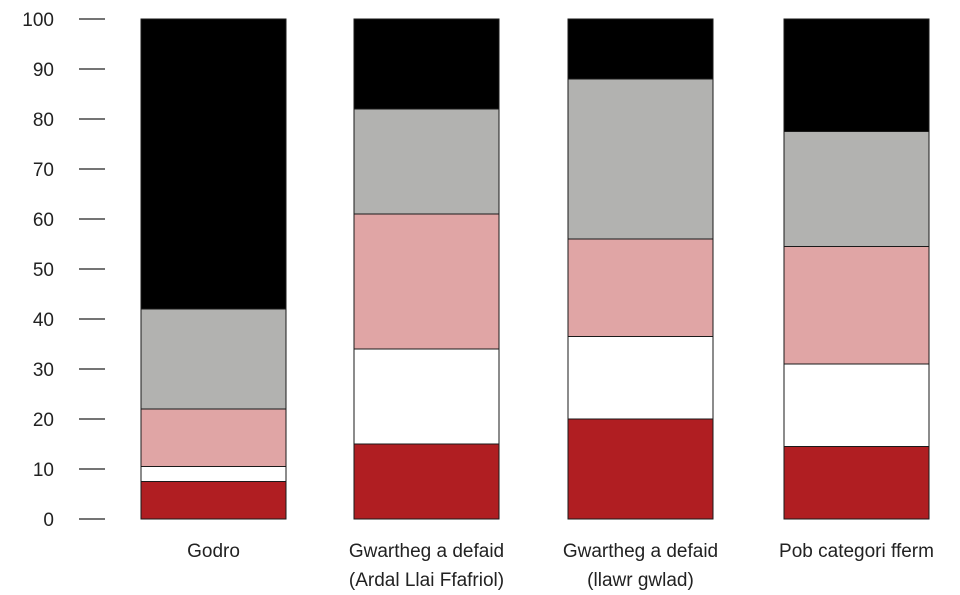 The width and height of the screenshot is (960, 595). What do you see at coordinates (43, 470) in the screenshot?
I see `y-tick-label: 10` at bounding box center [43, 470].